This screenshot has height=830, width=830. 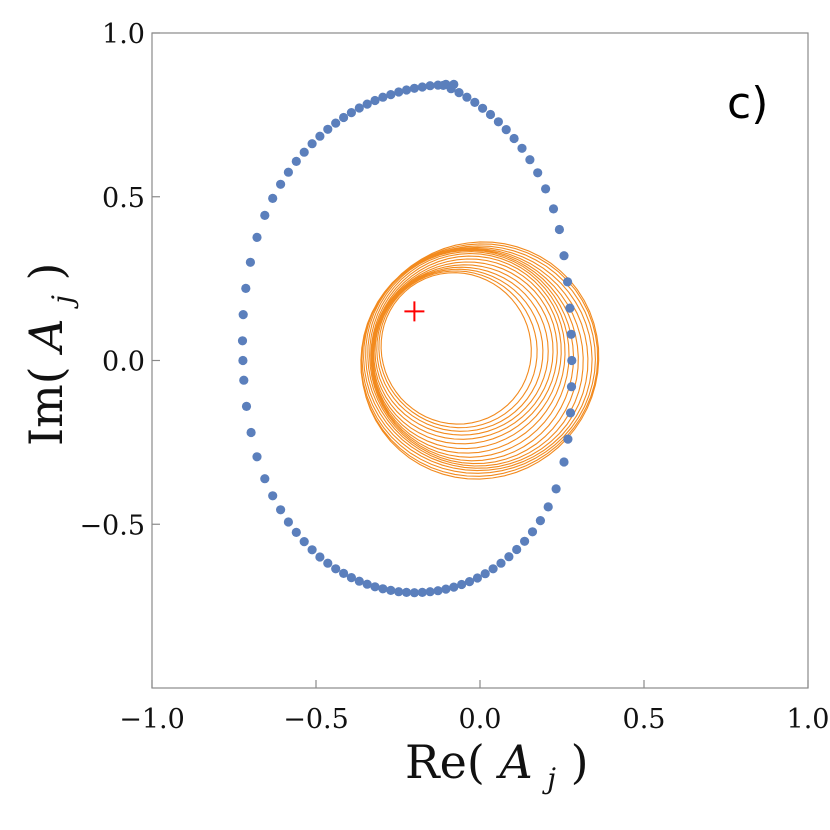 What do you see at coordinates (414, 311) in the screenshot?
I see `red-cross-layer` at bounding box center [414, 311].